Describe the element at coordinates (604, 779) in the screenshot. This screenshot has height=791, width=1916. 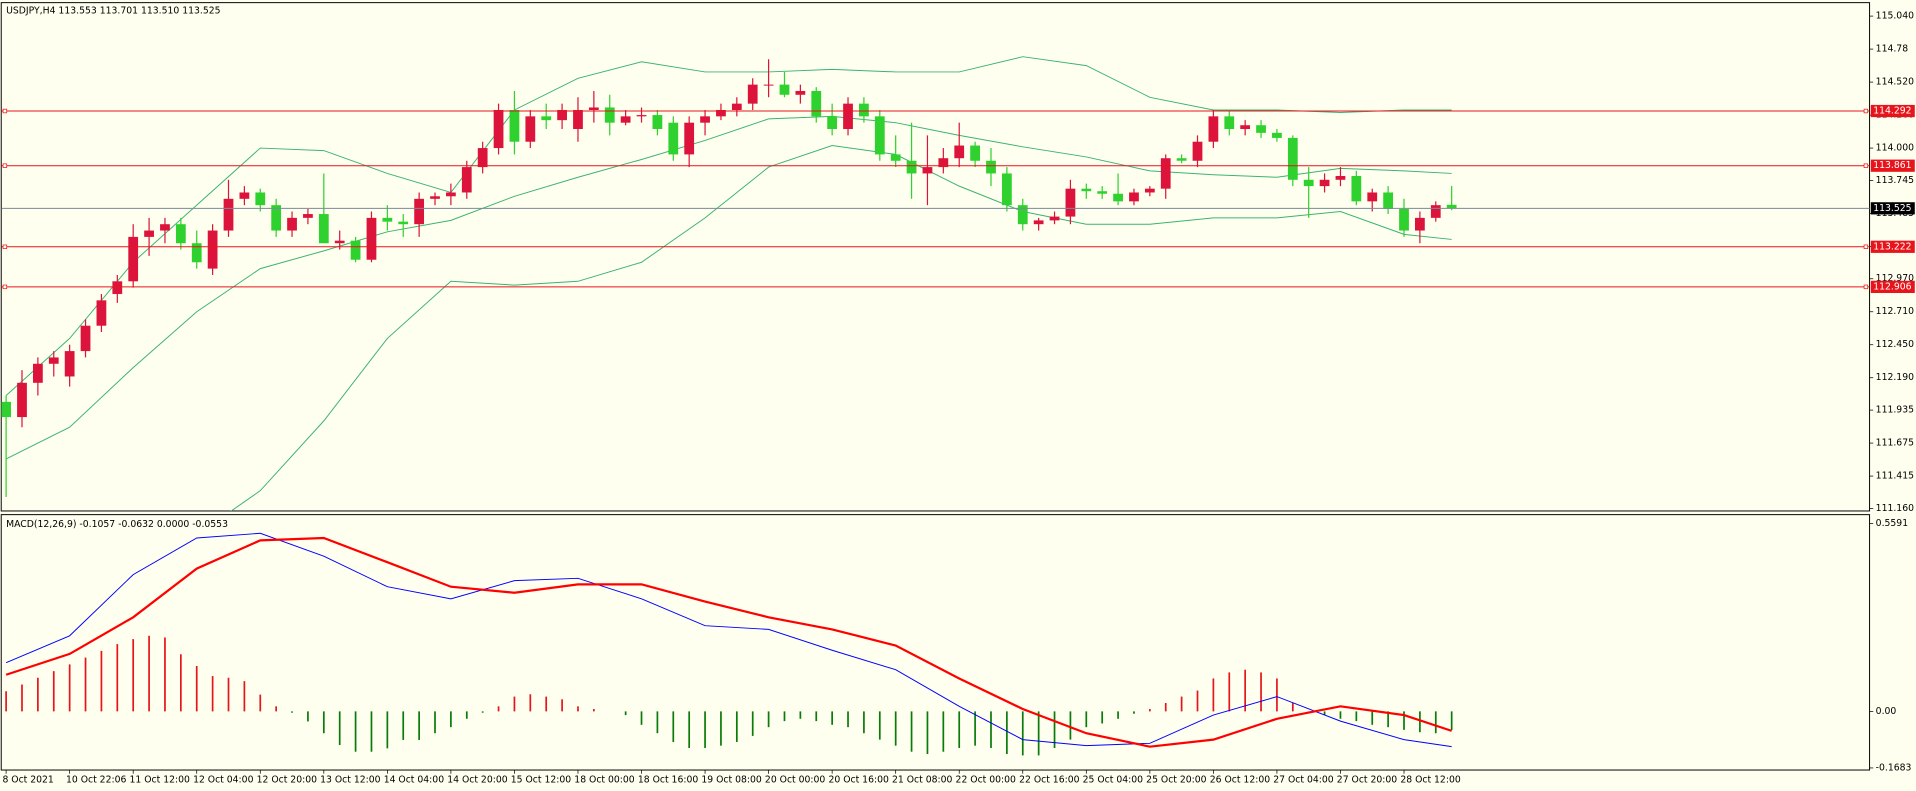
I see `x-tick-label: 18 Oct 00:00` at that location.